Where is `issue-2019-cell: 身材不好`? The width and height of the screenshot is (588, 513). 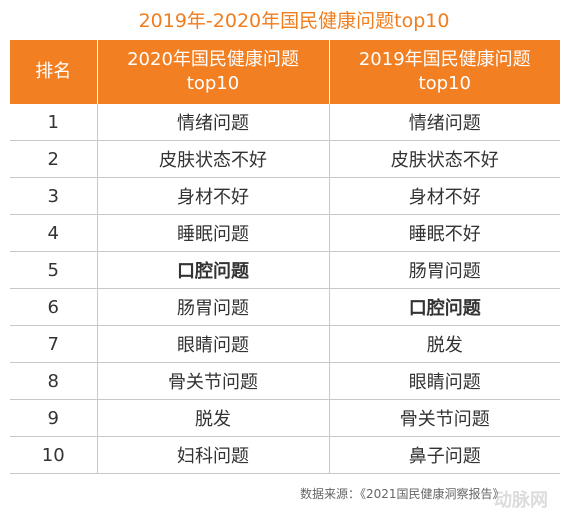 issue-2019-cell: 身材不好 is located at coordinates (444, 196).